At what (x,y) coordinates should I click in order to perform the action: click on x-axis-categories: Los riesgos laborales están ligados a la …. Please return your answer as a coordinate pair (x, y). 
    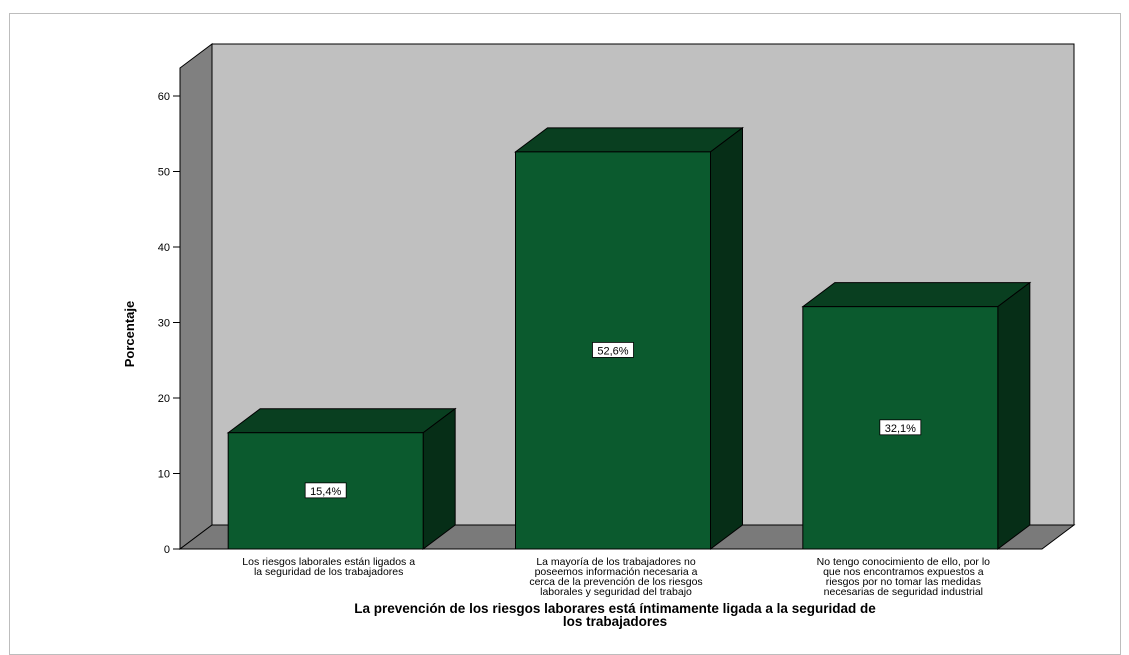
    Looking at the image, I should click on (616, 577).